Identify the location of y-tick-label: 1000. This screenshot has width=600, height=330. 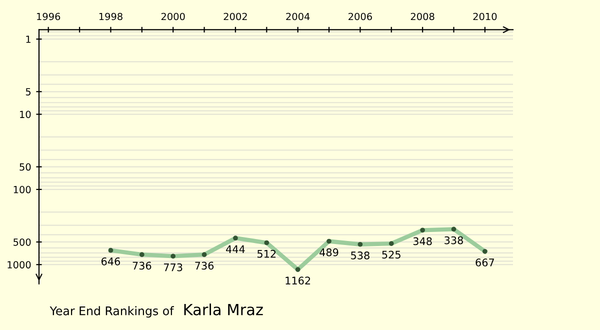
(19, 264).